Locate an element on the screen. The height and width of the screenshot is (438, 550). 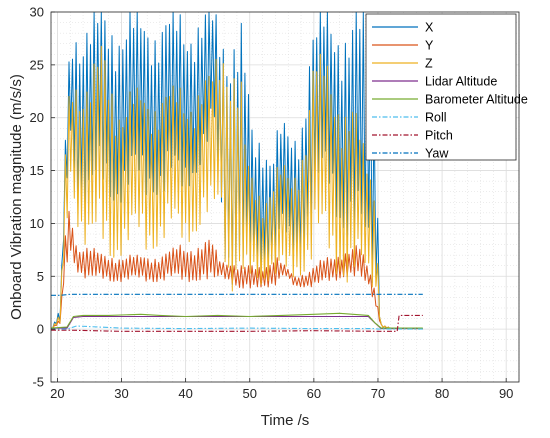
y-tick-label: 20 is located at coordinates (37, 117).